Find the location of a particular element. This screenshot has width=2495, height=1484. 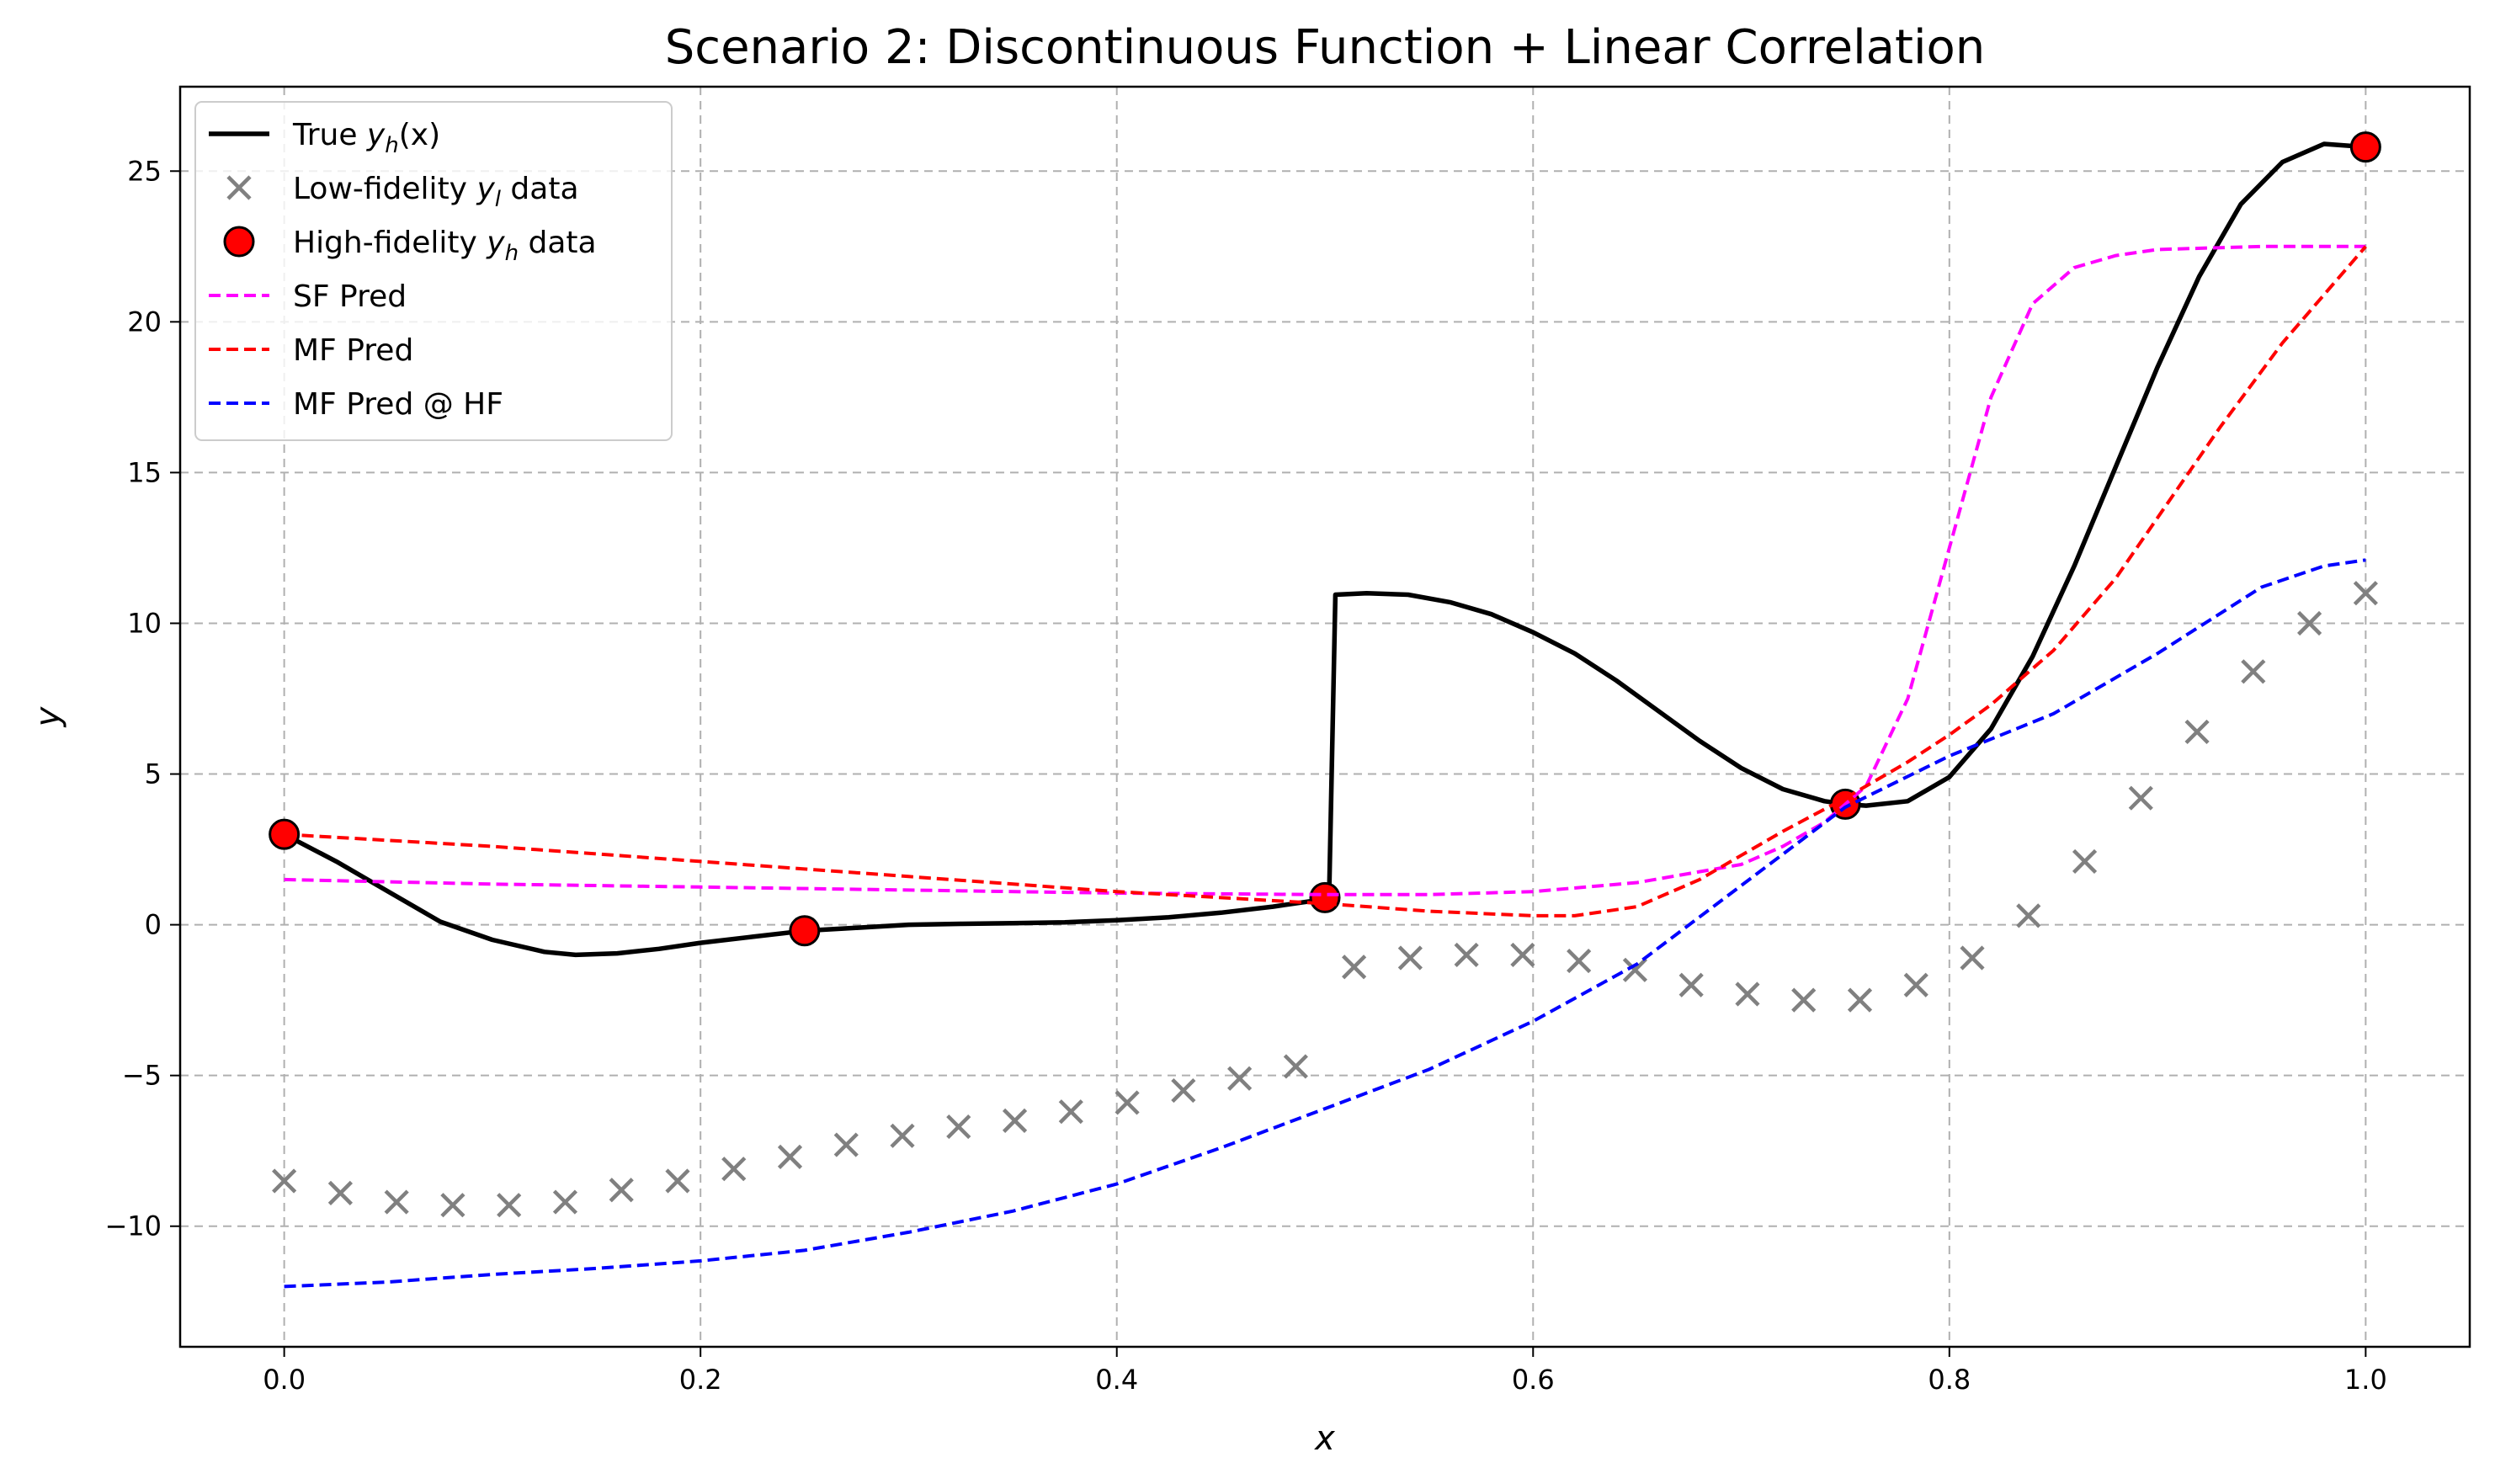

legend-box is located at coordinates (433, 271).